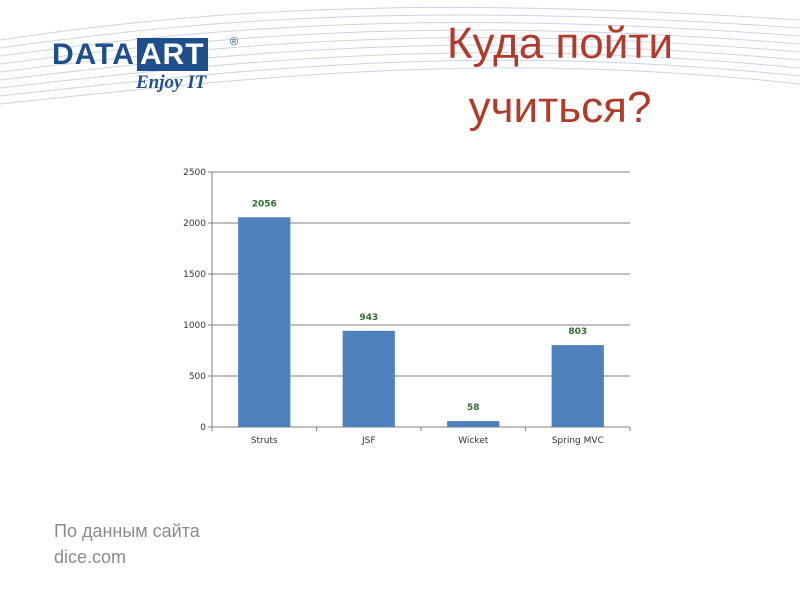 This screenshot has height=600, width=800. What do you see at coordinates (368, 378) in the screenshot?
I see `bar-jsf` at bounding box center [368, 378].